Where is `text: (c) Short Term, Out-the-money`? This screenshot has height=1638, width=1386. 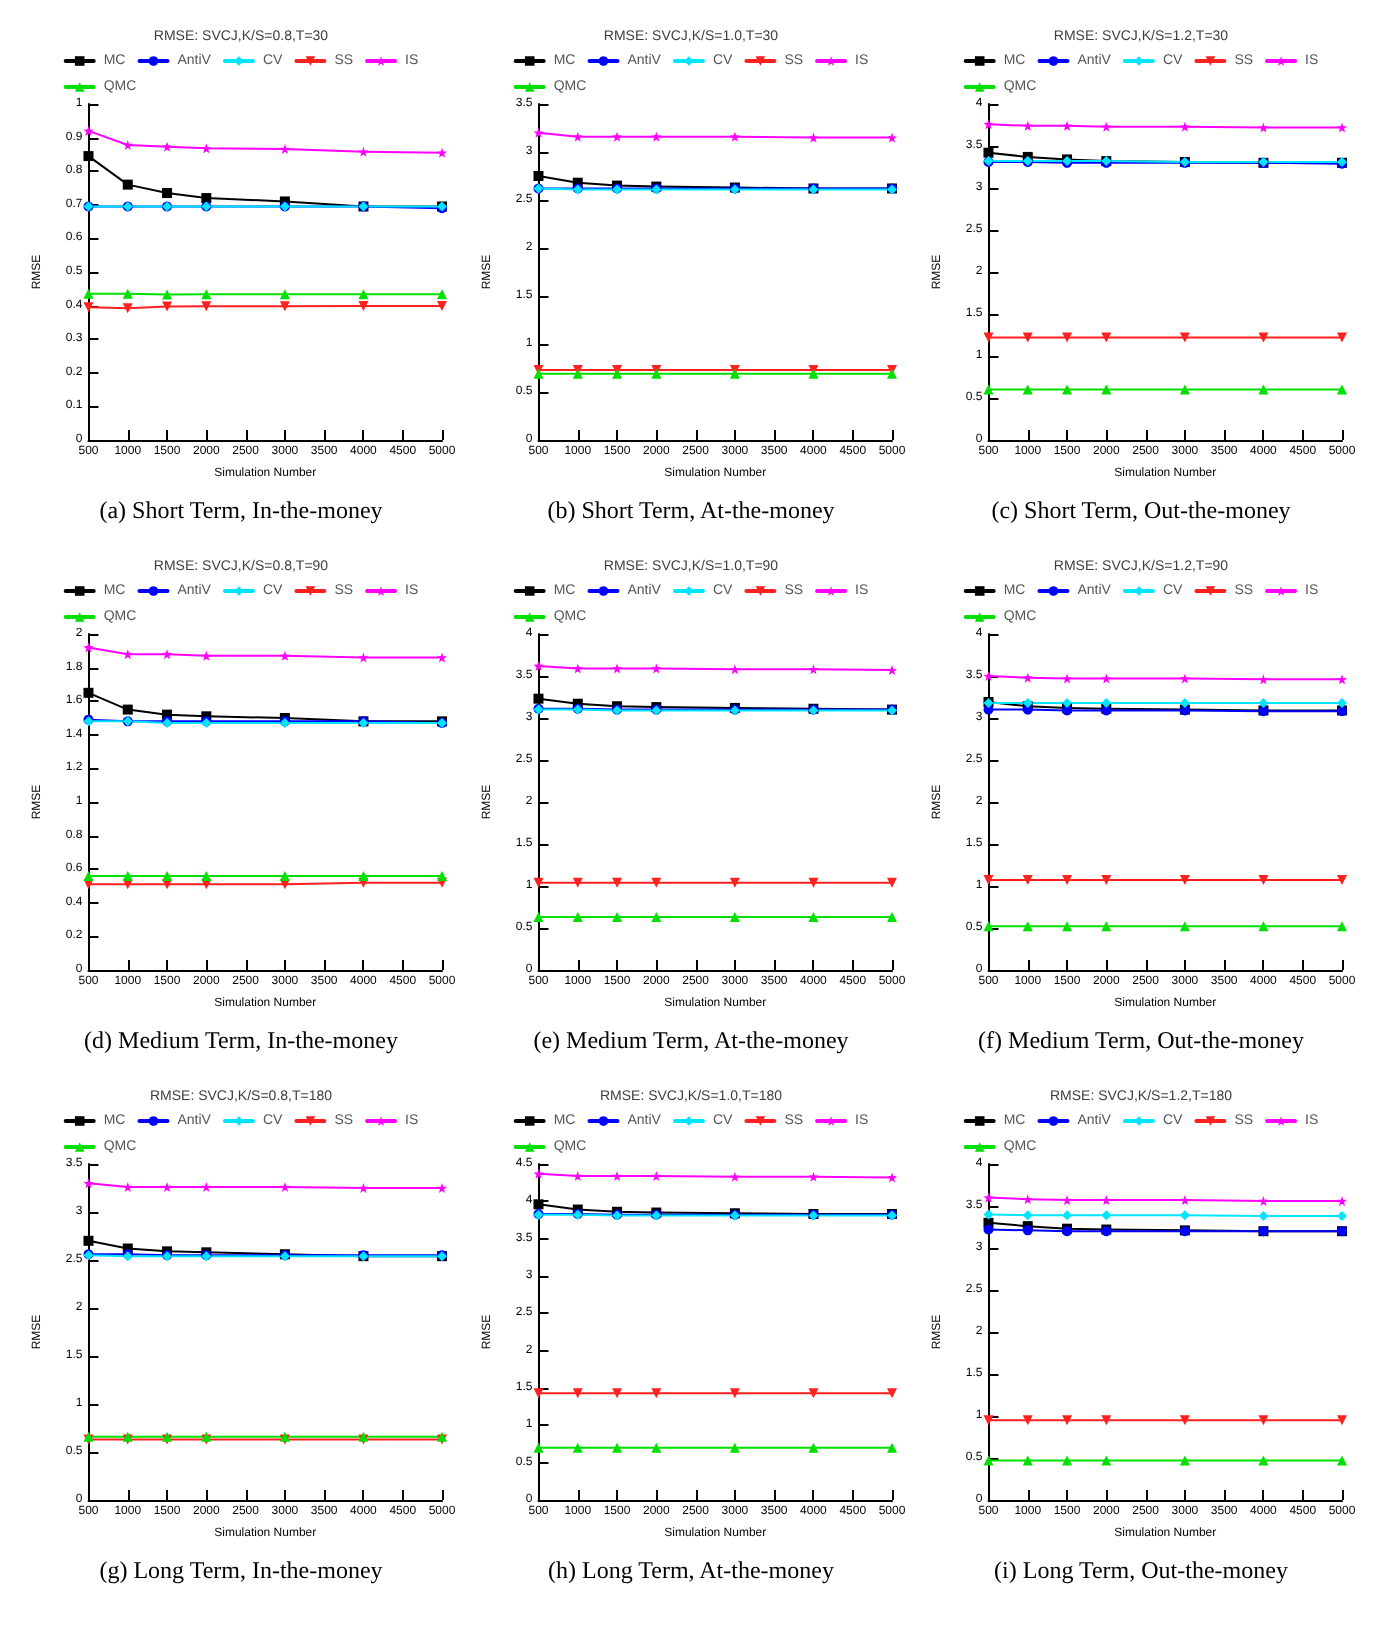
text: (c) Short Term, Out-the-money is located at coordinates (1141, 511).